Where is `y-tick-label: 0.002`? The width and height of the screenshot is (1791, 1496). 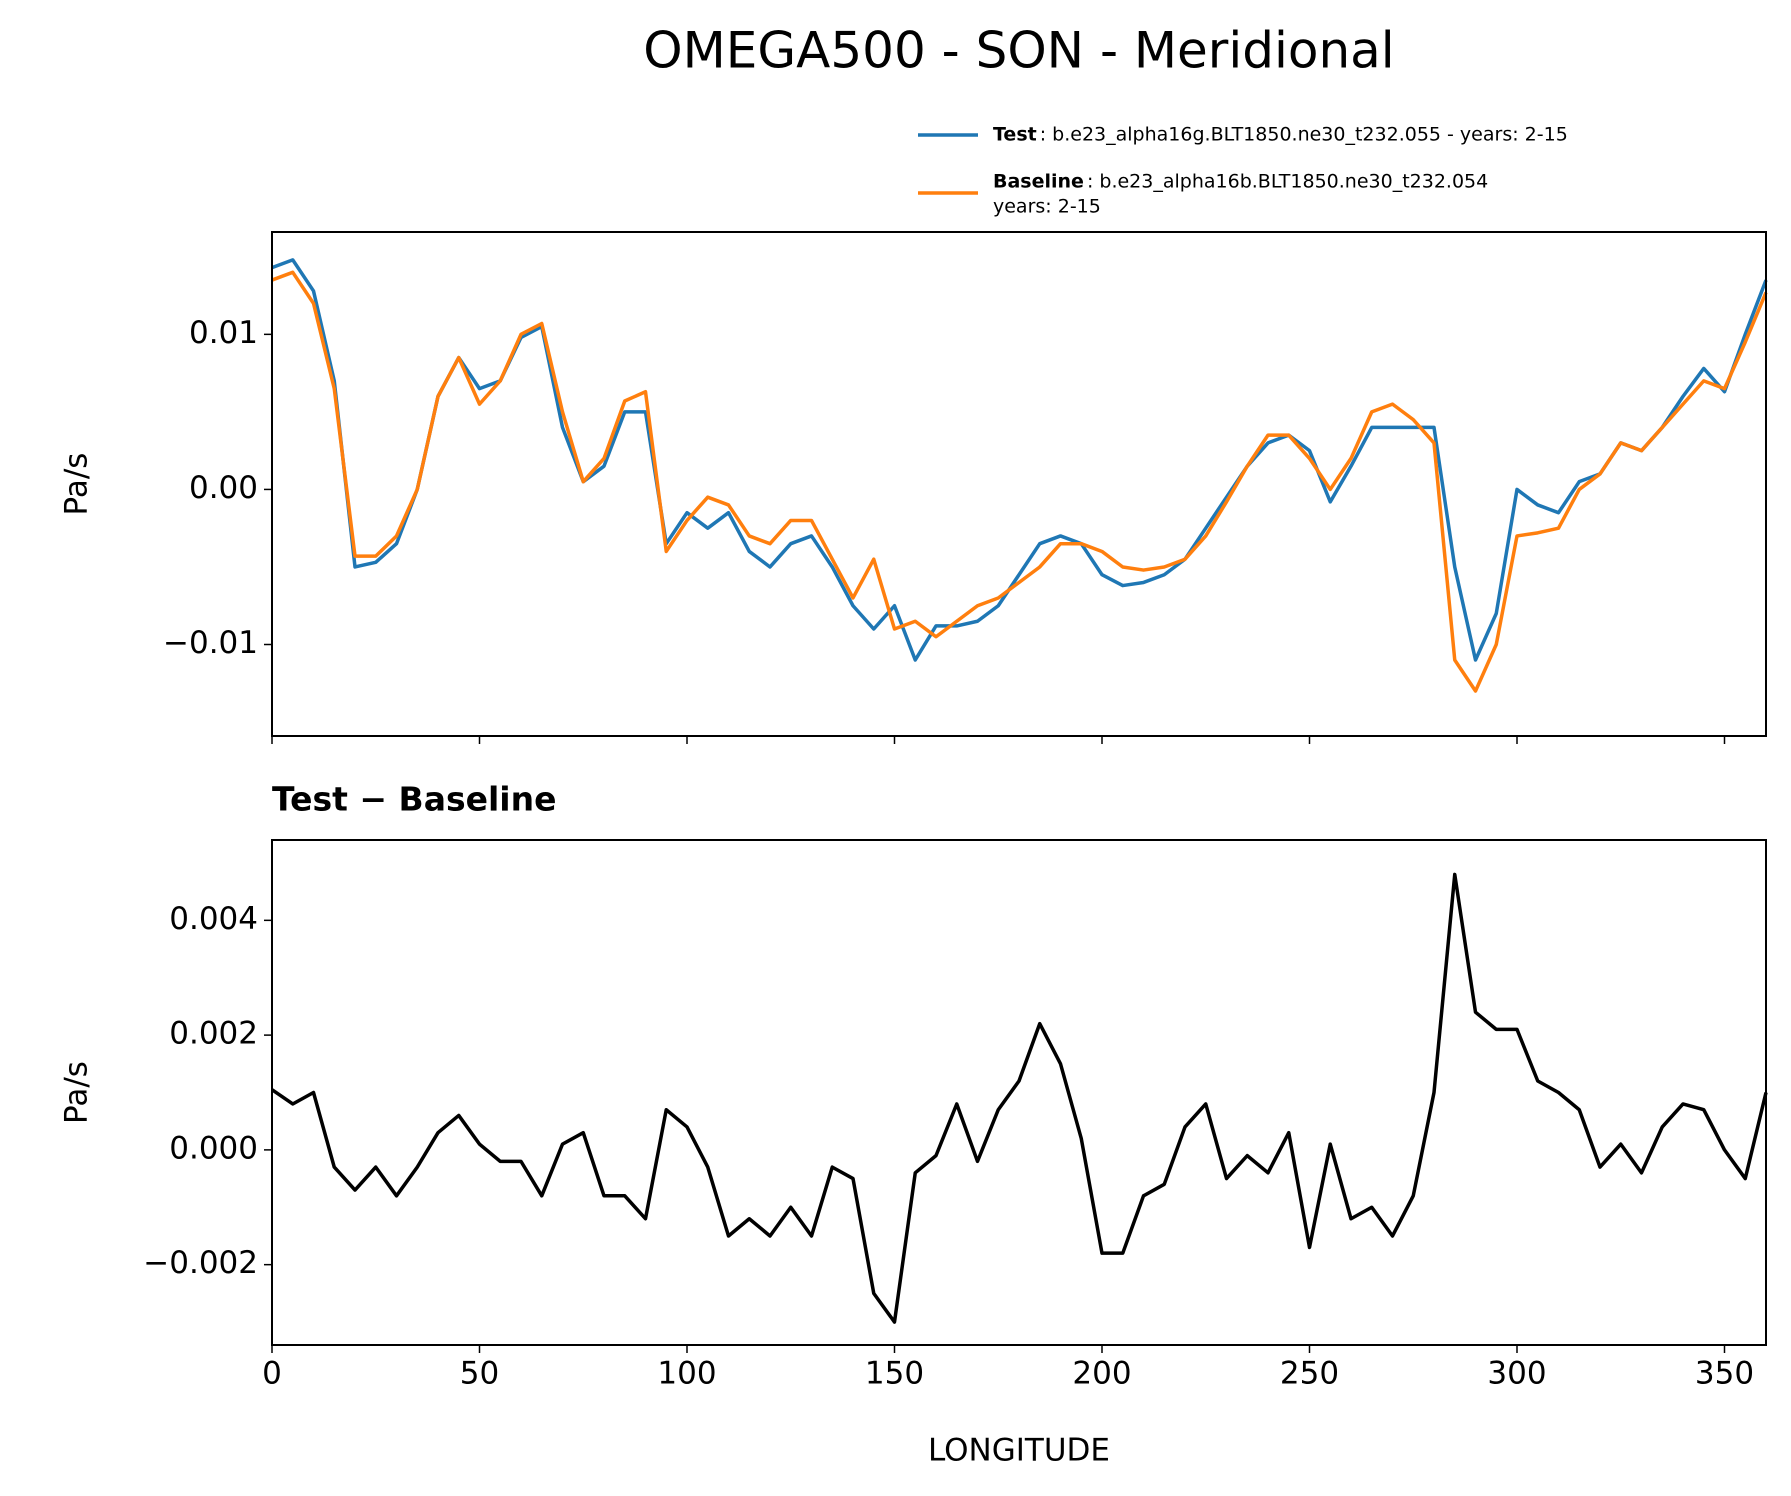 y-tick-label: 0.002 is located at coordinates (213, 1034).